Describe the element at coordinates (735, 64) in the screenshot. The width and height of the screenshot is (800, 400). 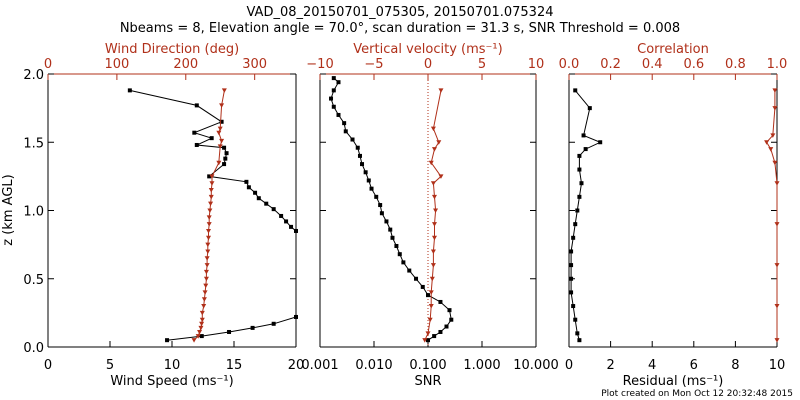
I see `panel-3-top-tick-label: 0.8` at that location.